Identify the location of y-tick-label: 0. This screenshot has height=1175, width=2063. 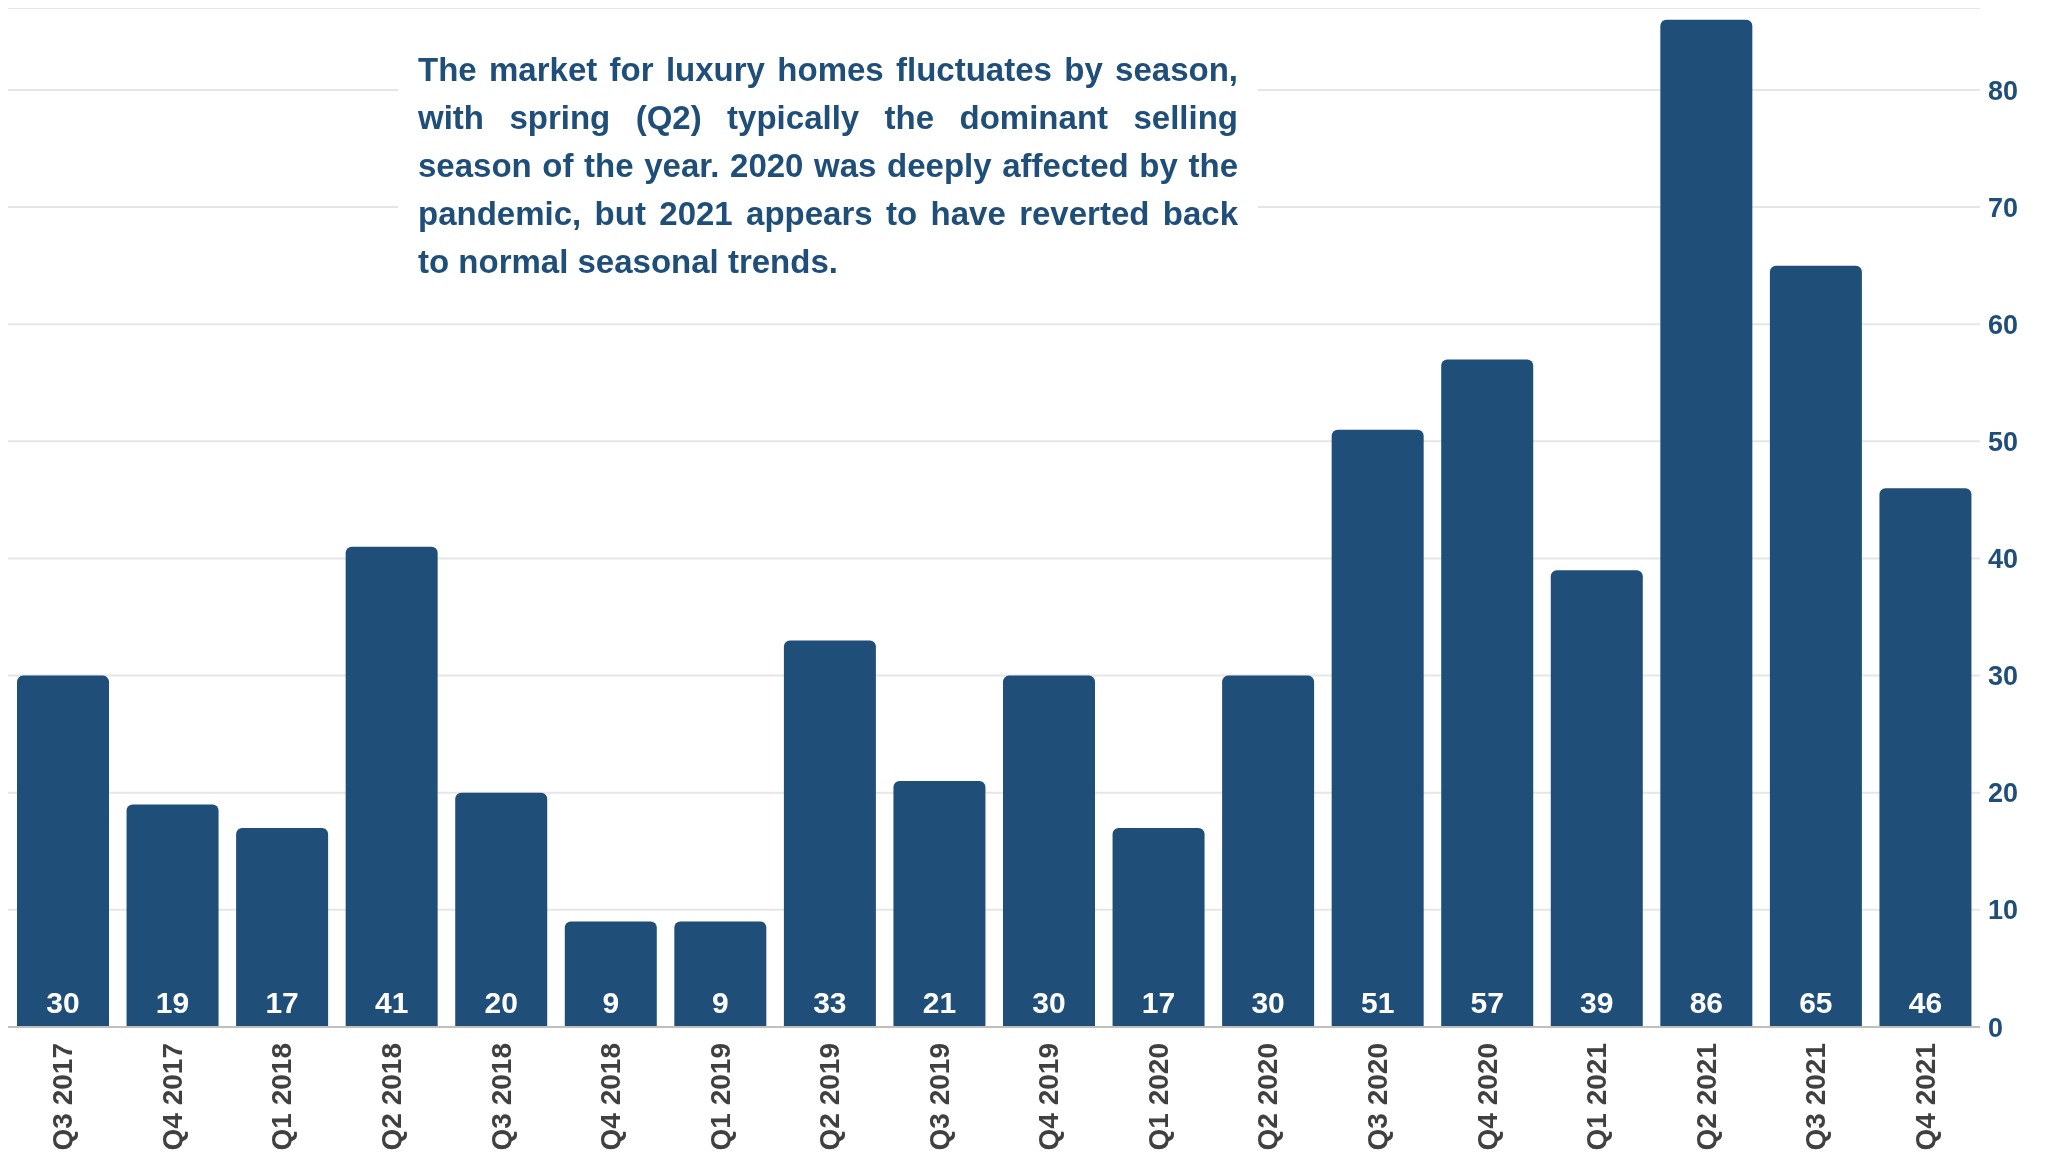
(1996, 1027).